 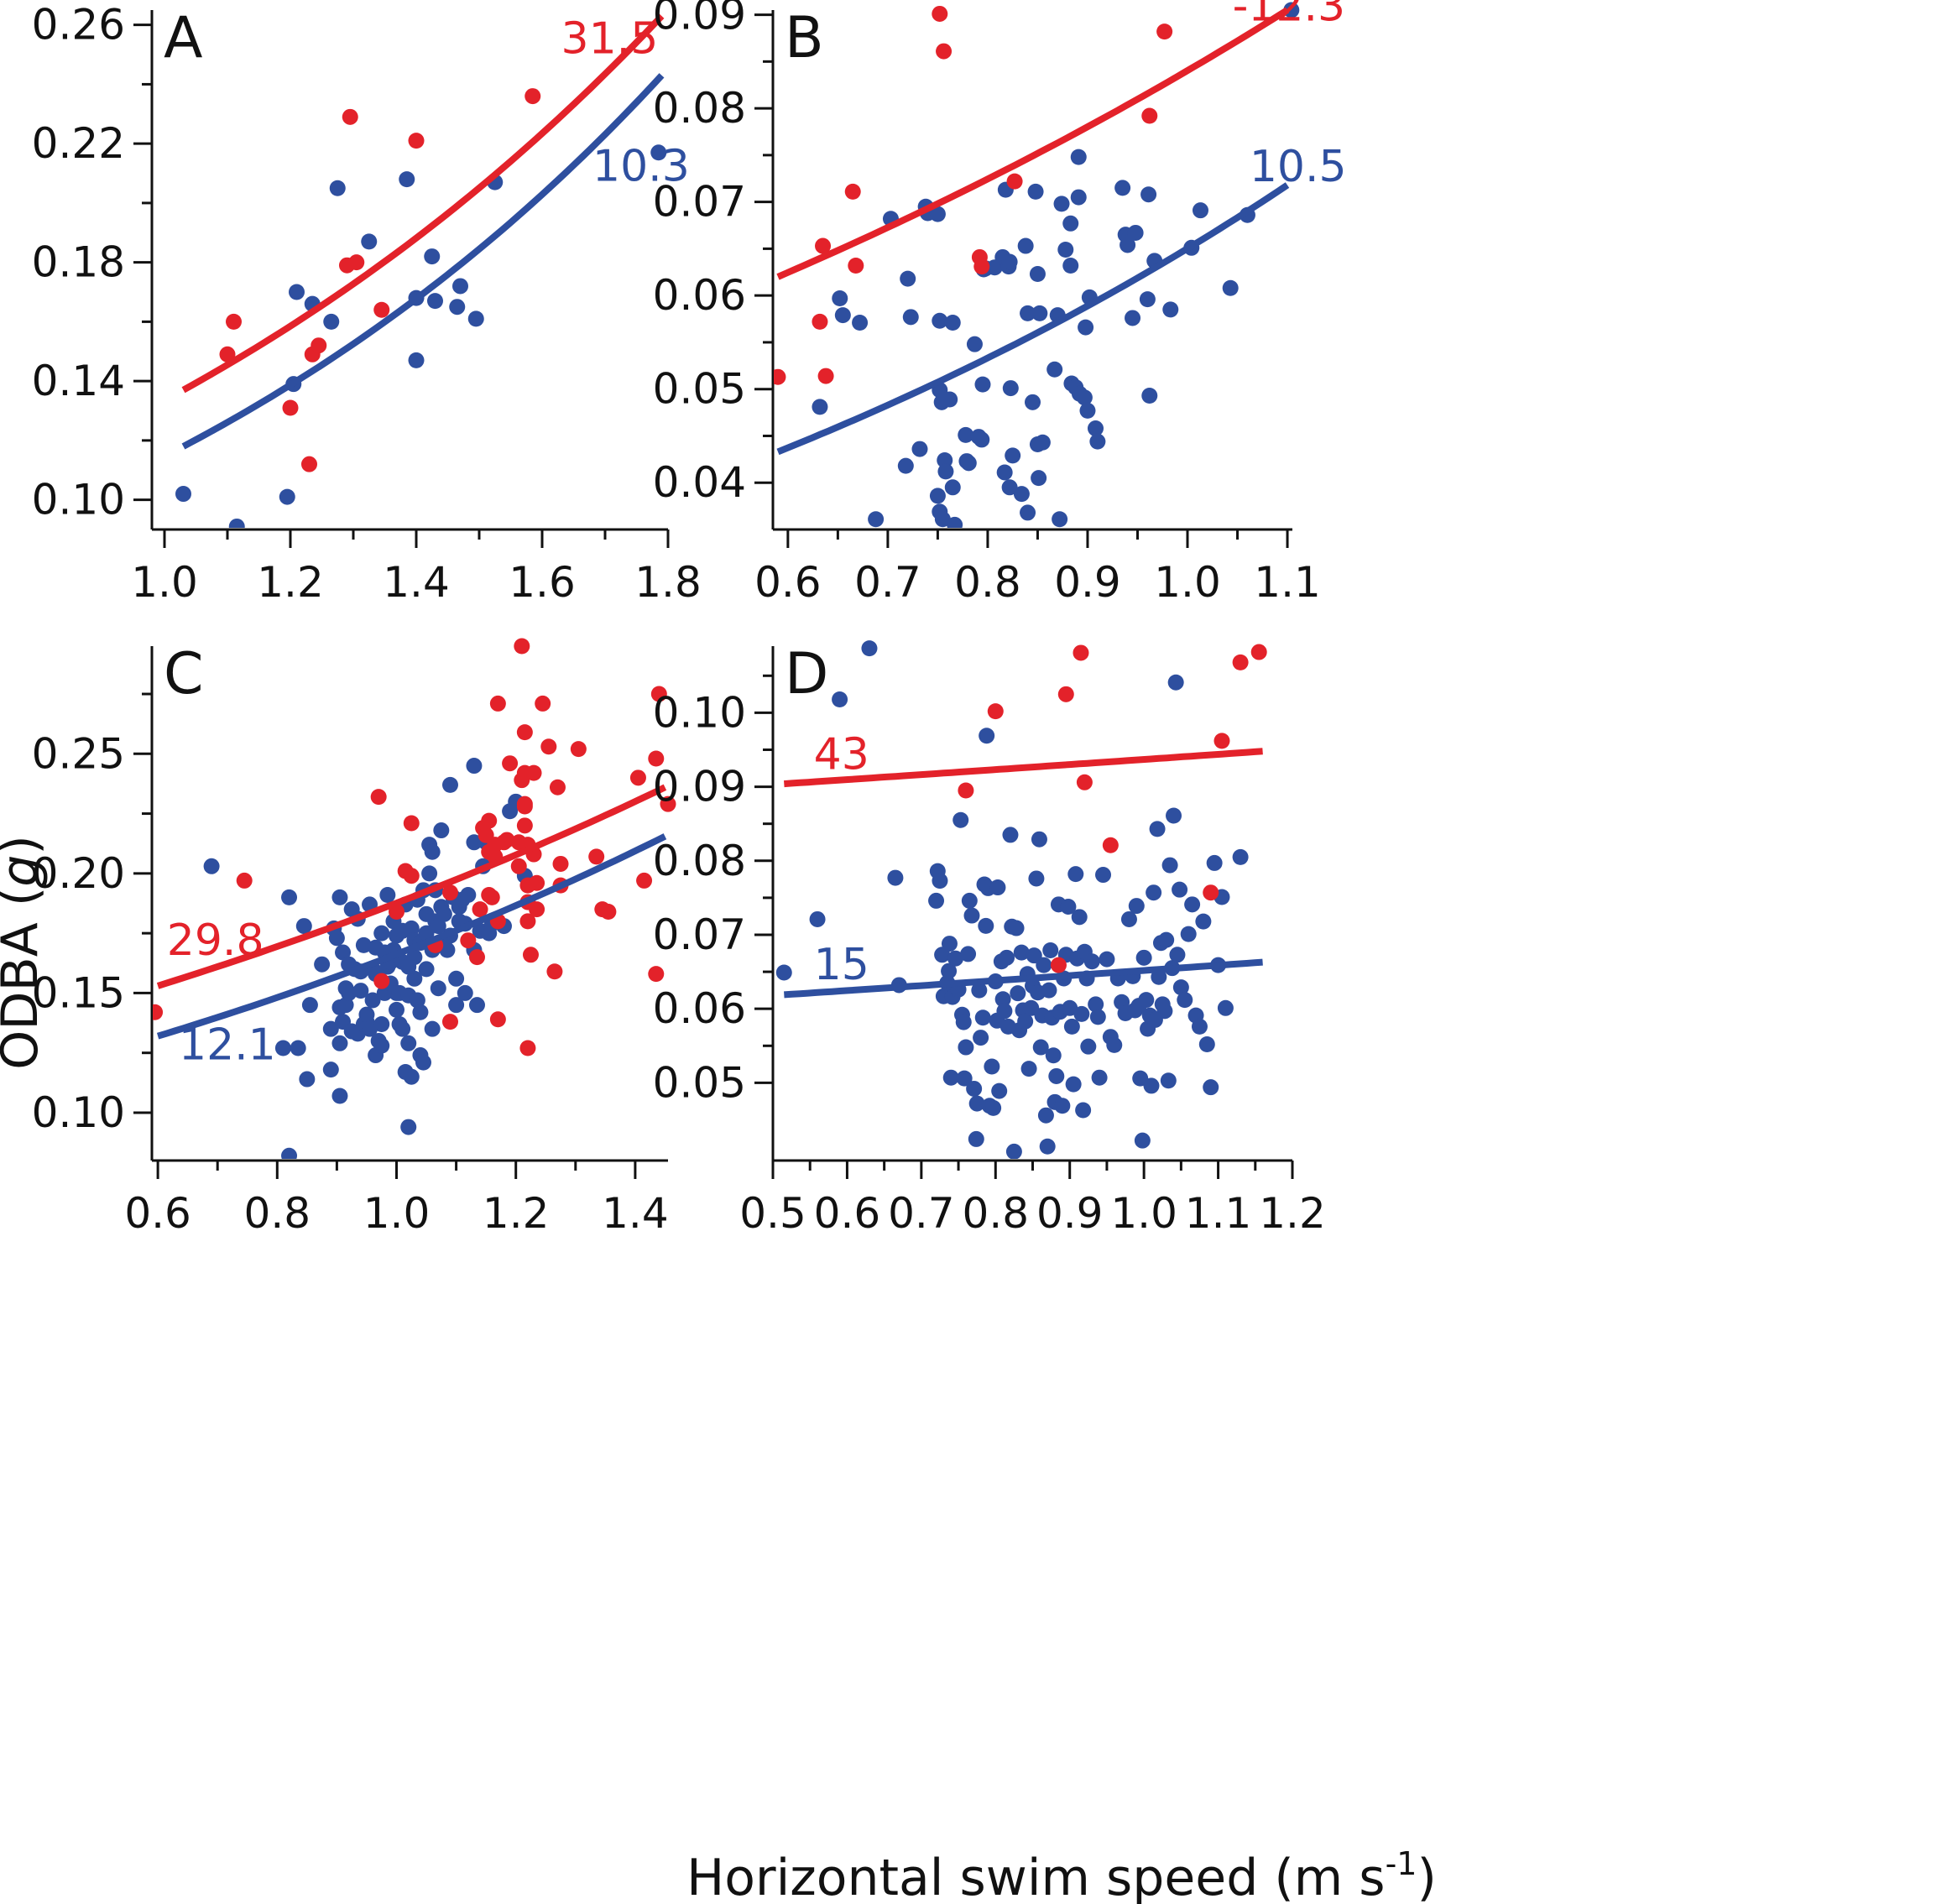 I want to click on panel-d-x-tick-label: 1.0, so click(x=1143, y=1213).